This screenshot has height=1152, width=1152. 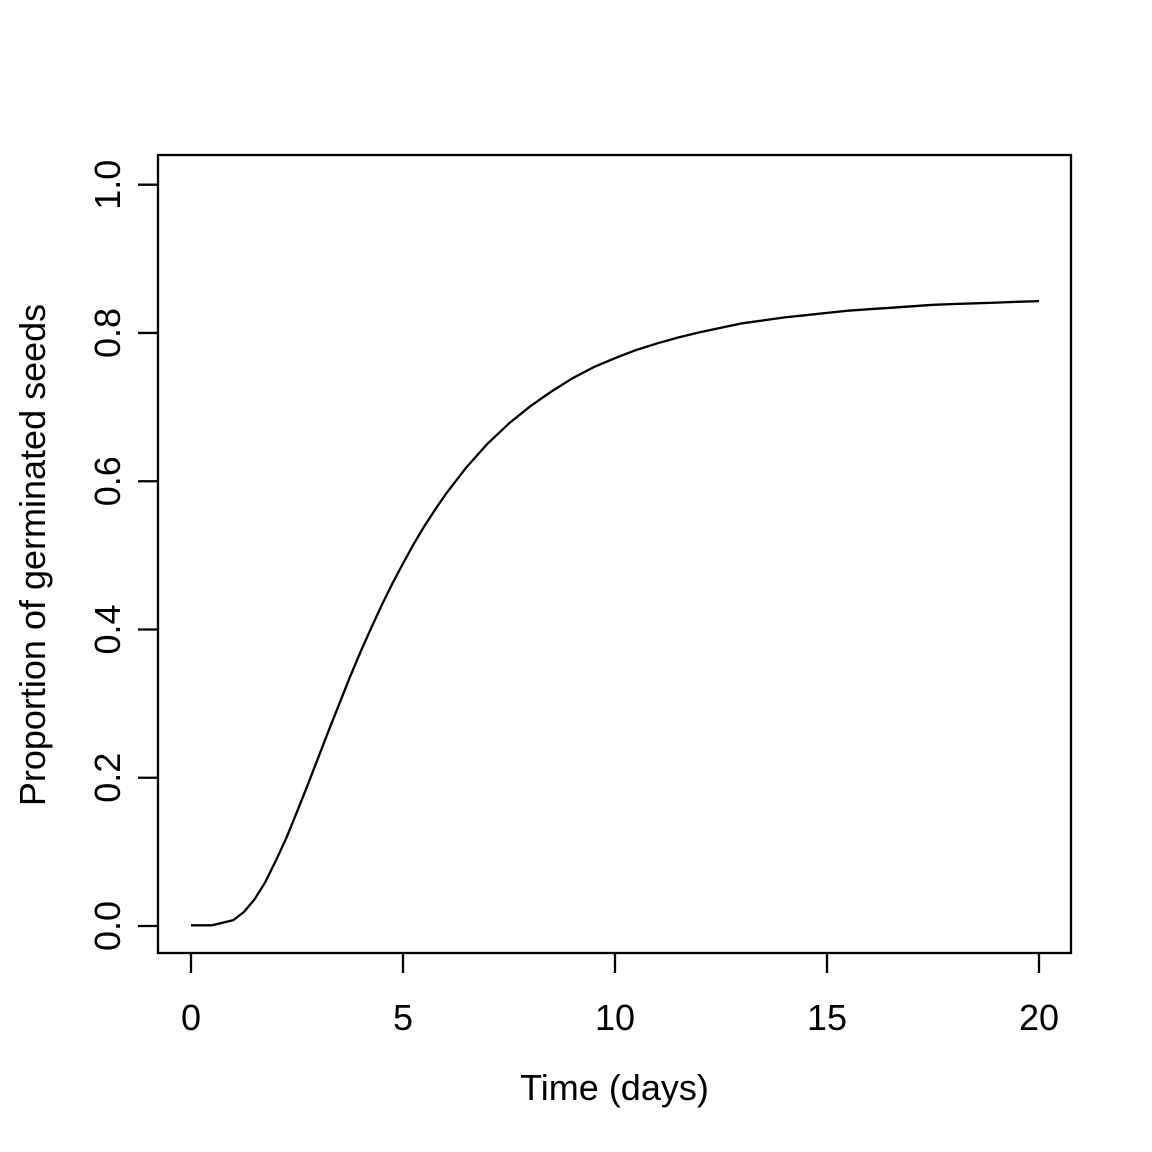 I want to click on y-tick-label: 0.2, so click(x=107, y=778).